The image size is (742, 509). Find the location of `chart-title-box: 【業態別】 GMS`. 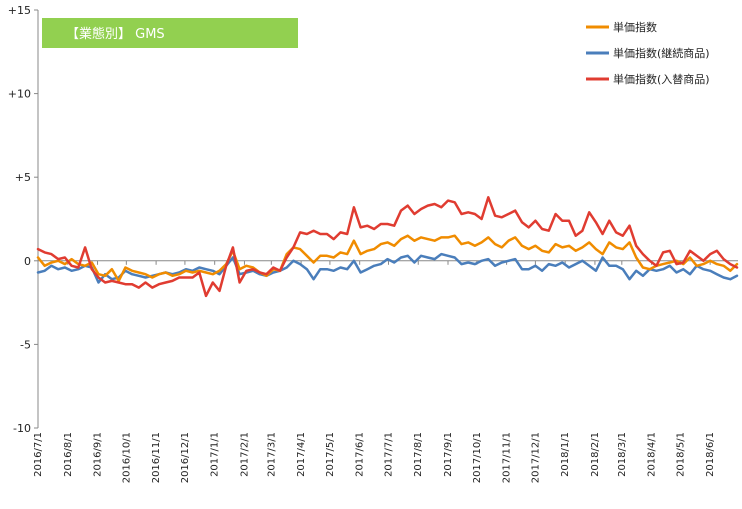

chart-title-box: 【業態別】 GMS is located at coordinates (170, 33).